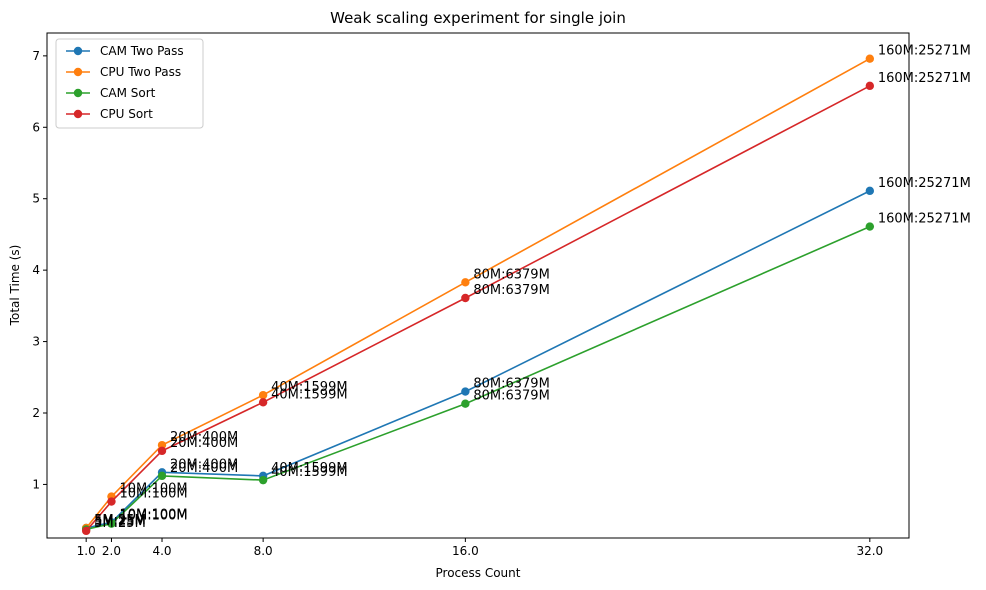 The image size is (986, 590). What do you see at coordinates (36, 484) in the screenshot?
I see `y-tick-label: 1` at bounding box center [36, 484].